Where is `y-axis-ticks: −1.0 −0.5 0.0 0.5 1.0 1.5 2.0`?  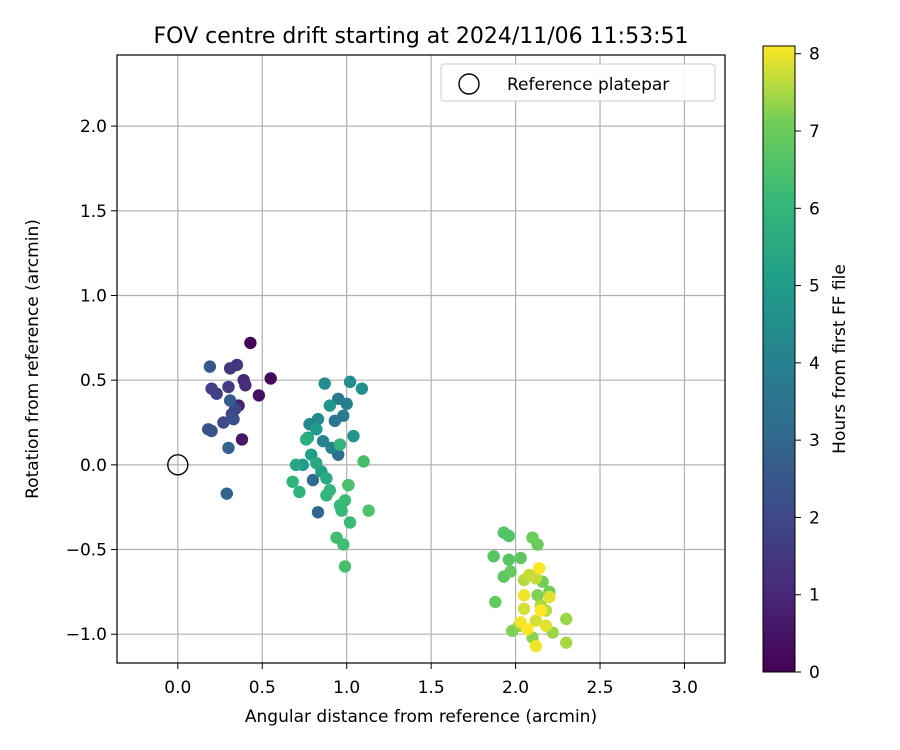 y-axis-ticks: −1.0 −0.5 0.0 0.5 1.0 1.5 2.0 is located at coordinates (91, 381).